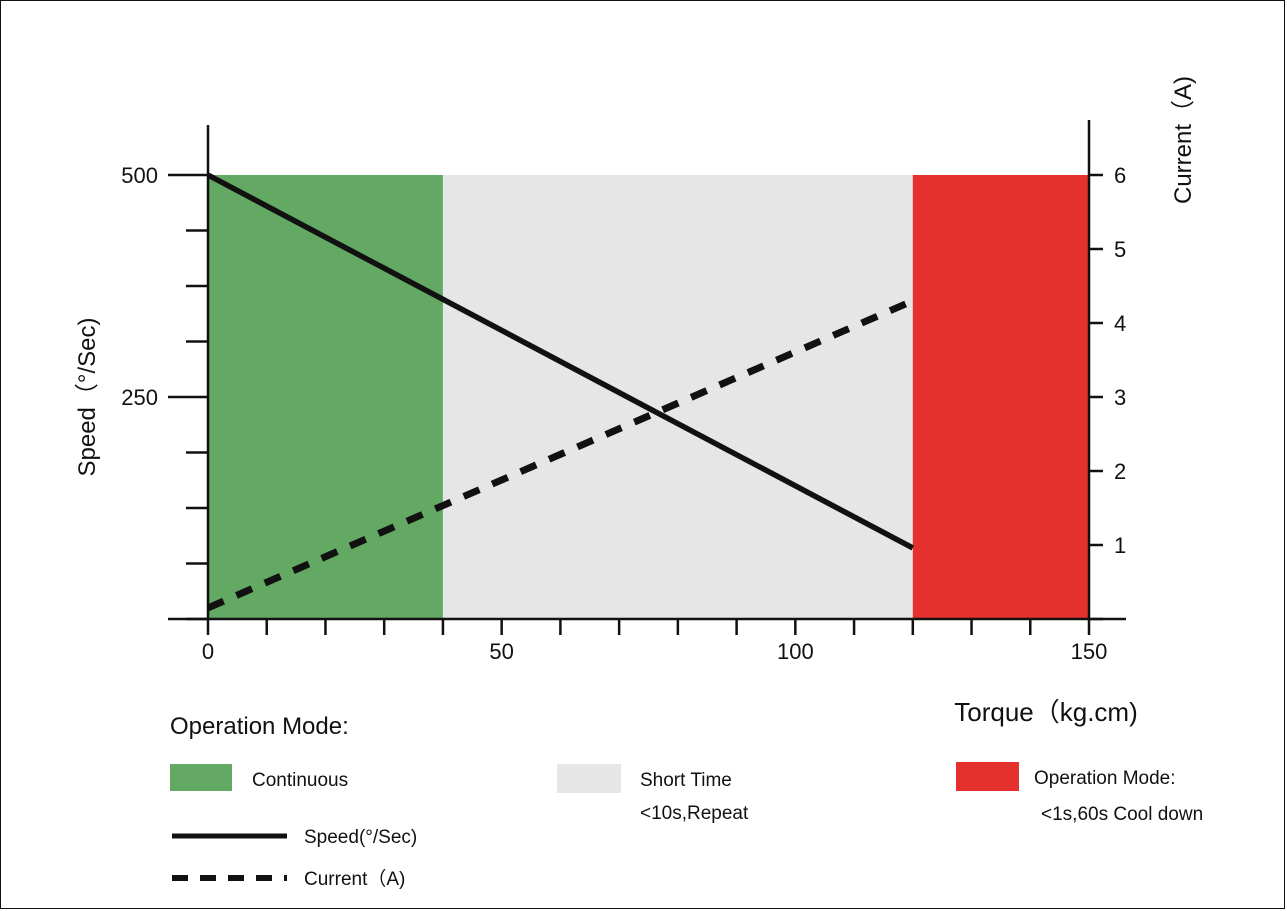  What do you see at coordinates (139, 175) in the screenshot?
I see `y-left-tick-label: 500` at bounding box center [139, 175].